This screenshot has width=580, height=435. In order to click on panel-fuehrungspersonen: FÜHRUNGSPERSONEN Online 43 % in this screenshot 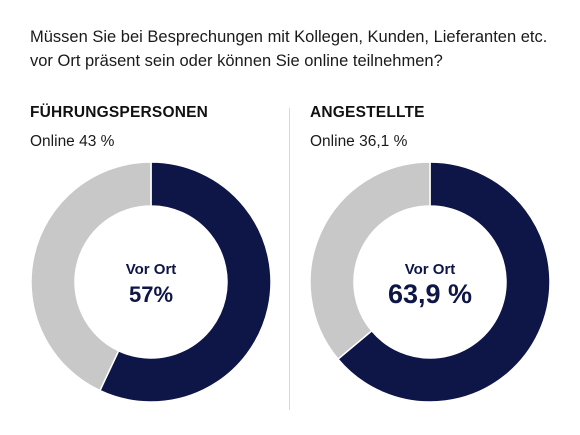, I will do `click(160, 127)`.